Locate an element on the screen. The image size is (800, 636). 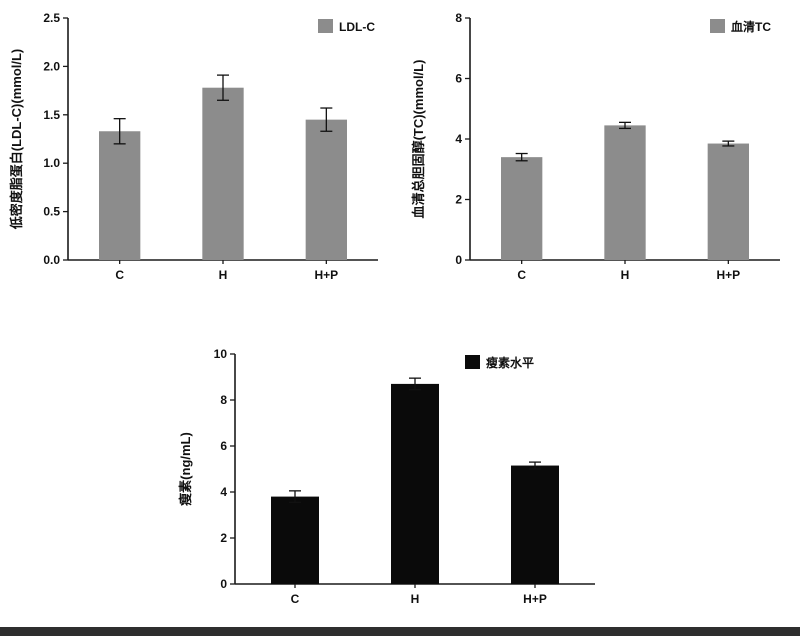
y-tick-label: 2.0 is located at coordinates (51, 66).